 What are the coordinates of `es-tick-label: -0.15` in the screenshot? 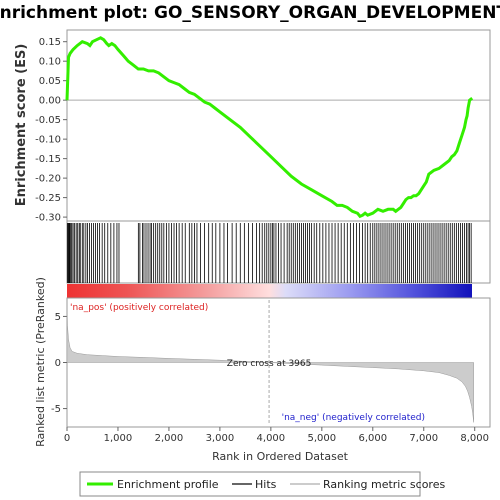 It's located at (48, 159).